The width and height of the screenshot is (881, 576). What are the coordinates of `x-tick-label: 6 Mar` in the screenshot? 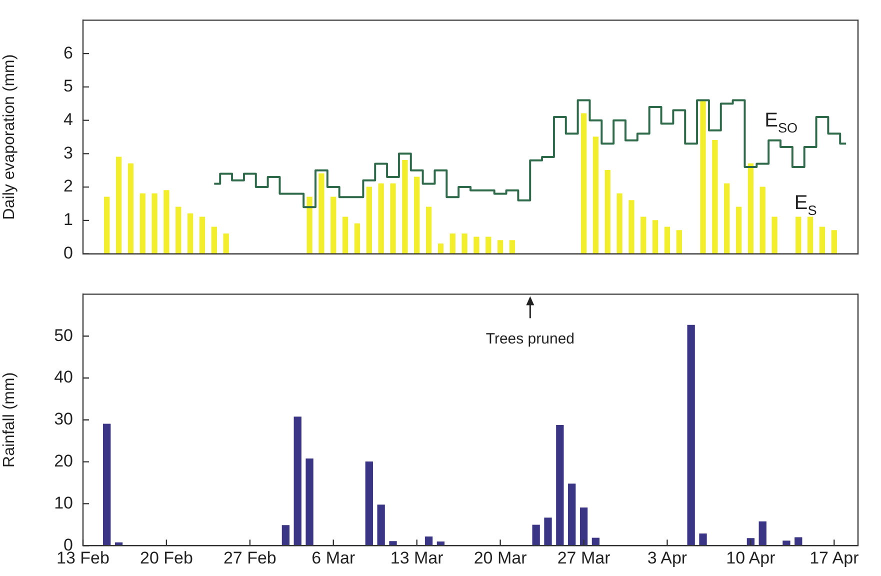 It's located at (334, 558).